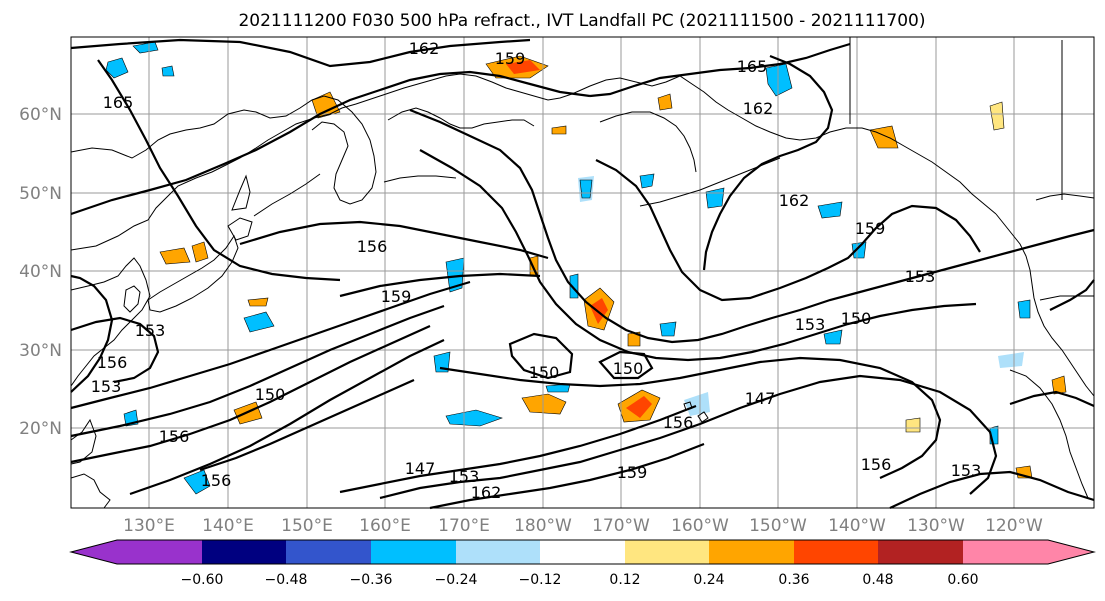  What do you see at coordinates (936, 526) in the screenshot?
I see `lon-label: 130°W` at bounding box center [936, 526].